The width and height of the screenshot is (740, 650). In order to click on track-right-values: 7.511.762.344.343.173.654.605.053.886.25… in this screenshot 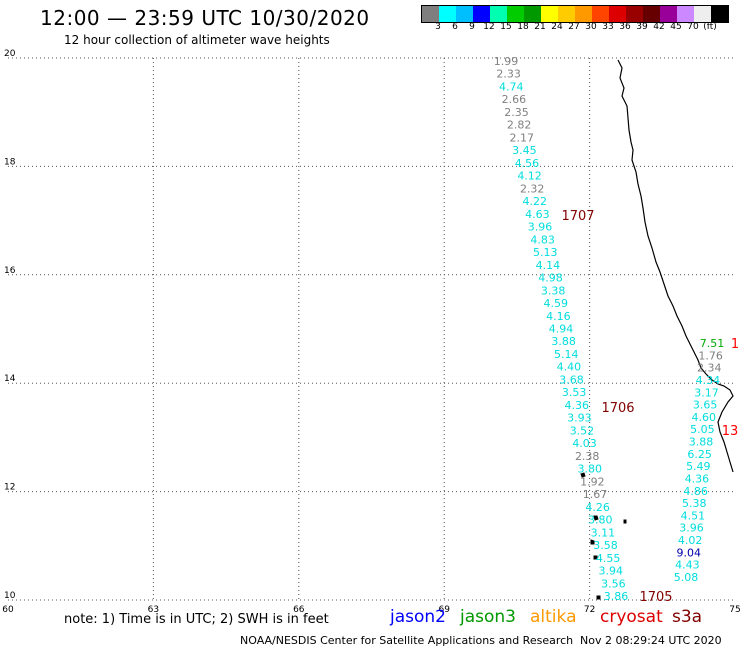, I will do `click(699, 460)`.